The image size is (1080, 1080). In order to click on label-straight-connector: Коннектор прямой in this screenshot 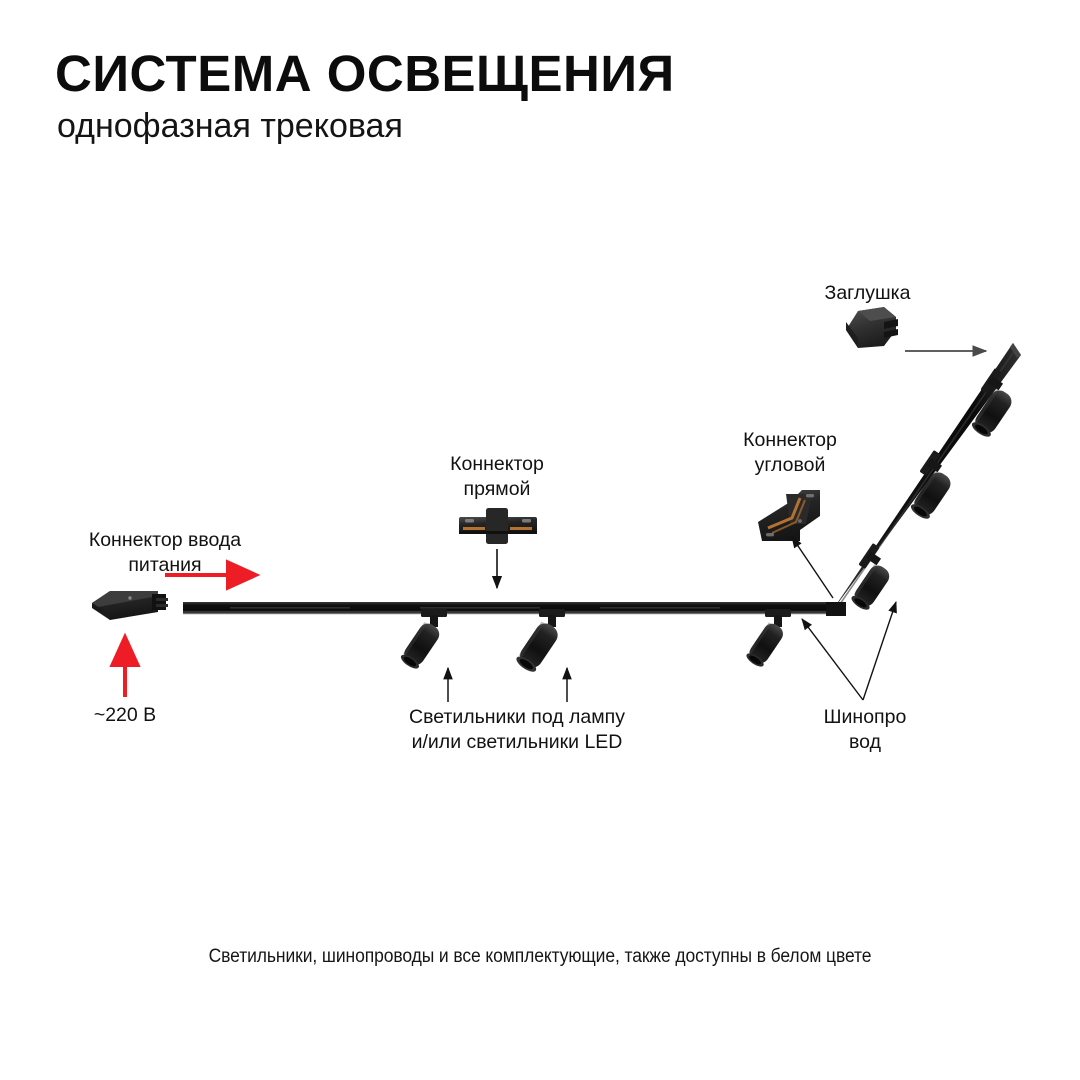, I will do `click(497, 476)`.